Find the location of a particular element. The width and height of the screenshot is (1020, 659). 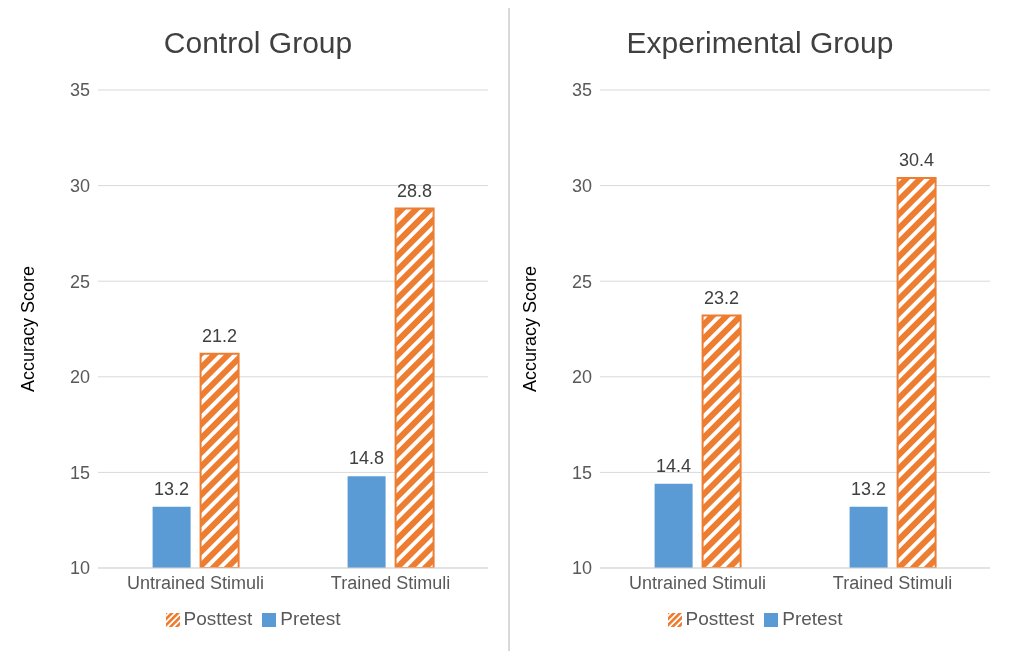

data-label: 30.4 is located at coordinates (917, 159).